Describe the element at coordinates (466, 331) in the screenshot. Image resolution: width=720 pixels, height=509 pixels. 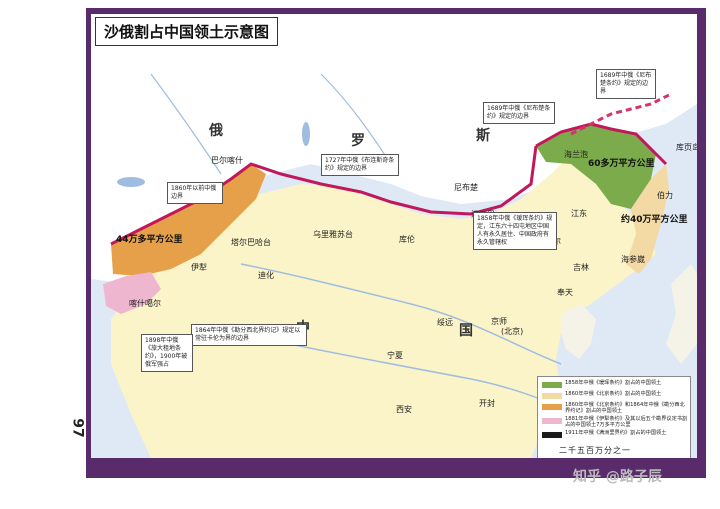
I see `label-china-guo: 国` at that location.